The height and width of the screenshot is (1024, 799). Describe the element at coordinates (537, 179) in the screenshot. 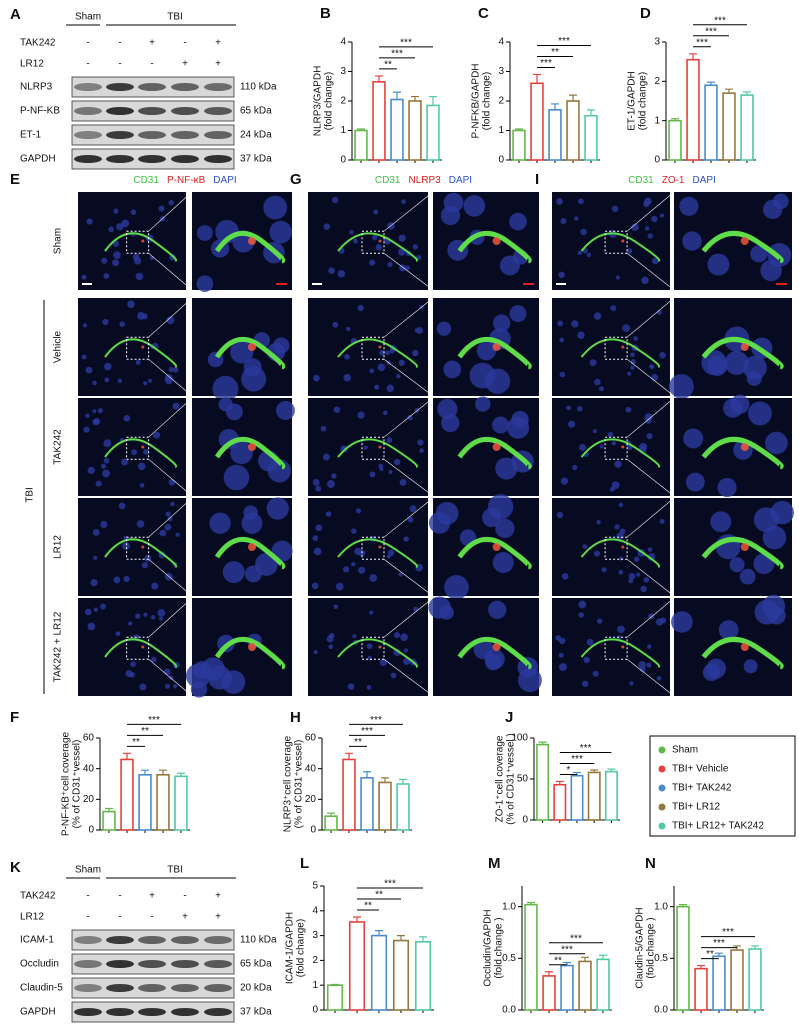

I see `panel-letter: I` at that location.